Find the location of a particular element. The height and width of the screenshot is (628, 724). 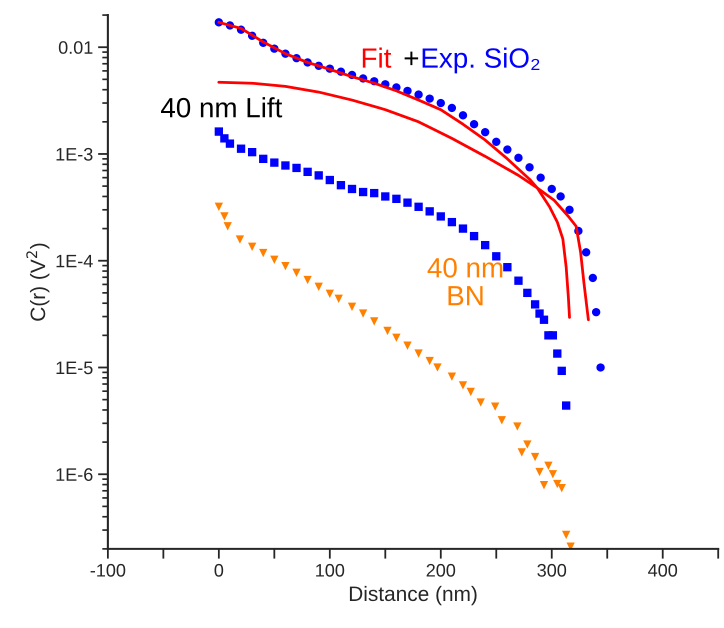

x-tick-label: 200 is located at coordinates (441, 570).